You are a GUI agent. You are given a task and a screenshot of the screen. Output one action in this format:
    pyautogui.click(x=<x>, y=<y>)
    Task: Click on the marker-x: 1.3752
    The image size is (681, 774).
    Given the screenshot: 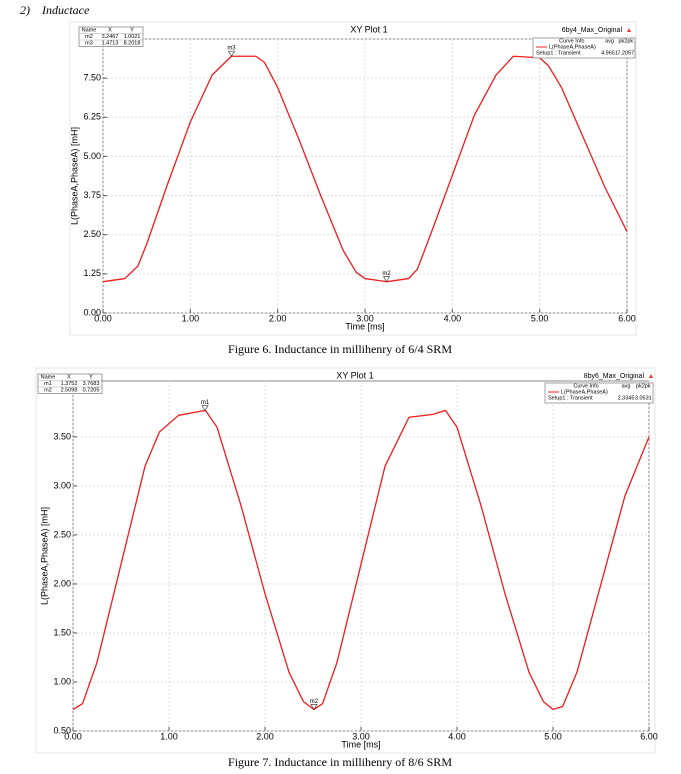 What is the action you would take?
    pyautogui.click(x=69, y=384)
    